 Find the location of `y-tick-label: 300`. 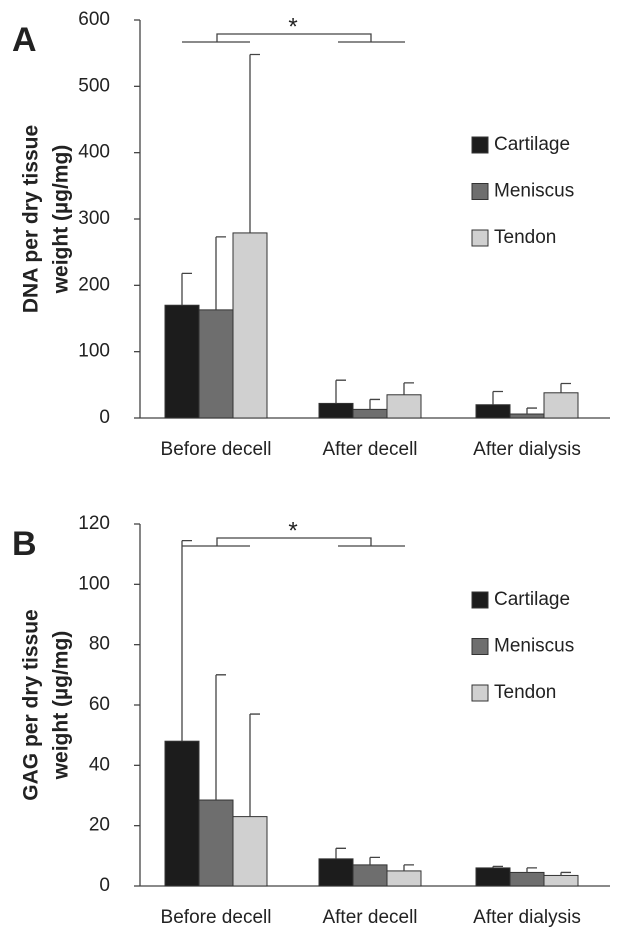

y-tick-label: 300 is located at coordinates (94, 218).